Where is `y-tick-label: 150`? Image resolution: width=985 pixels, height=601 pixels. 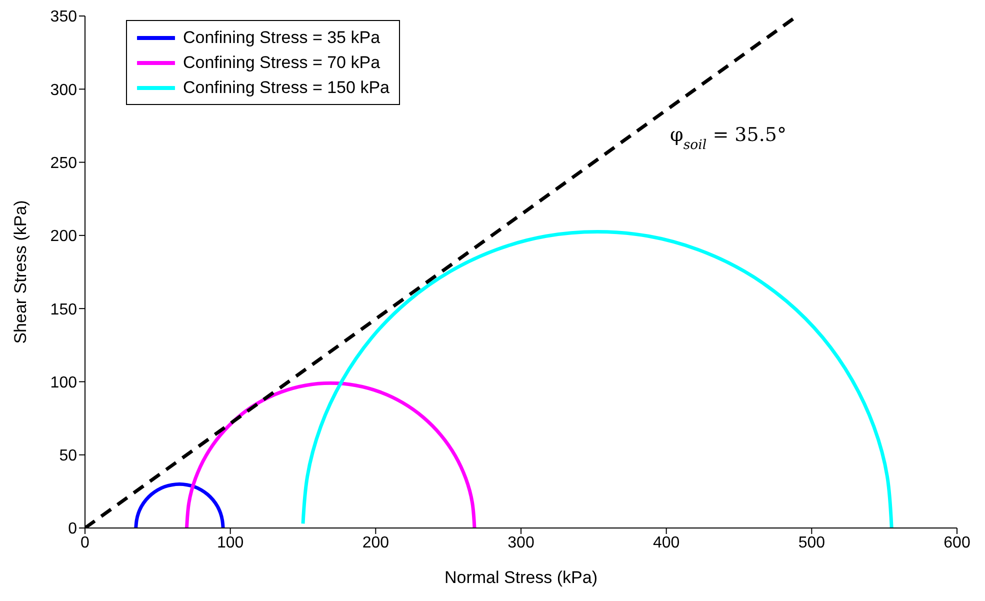 y-tick-label: 150 is located at coordinates (64, 309).